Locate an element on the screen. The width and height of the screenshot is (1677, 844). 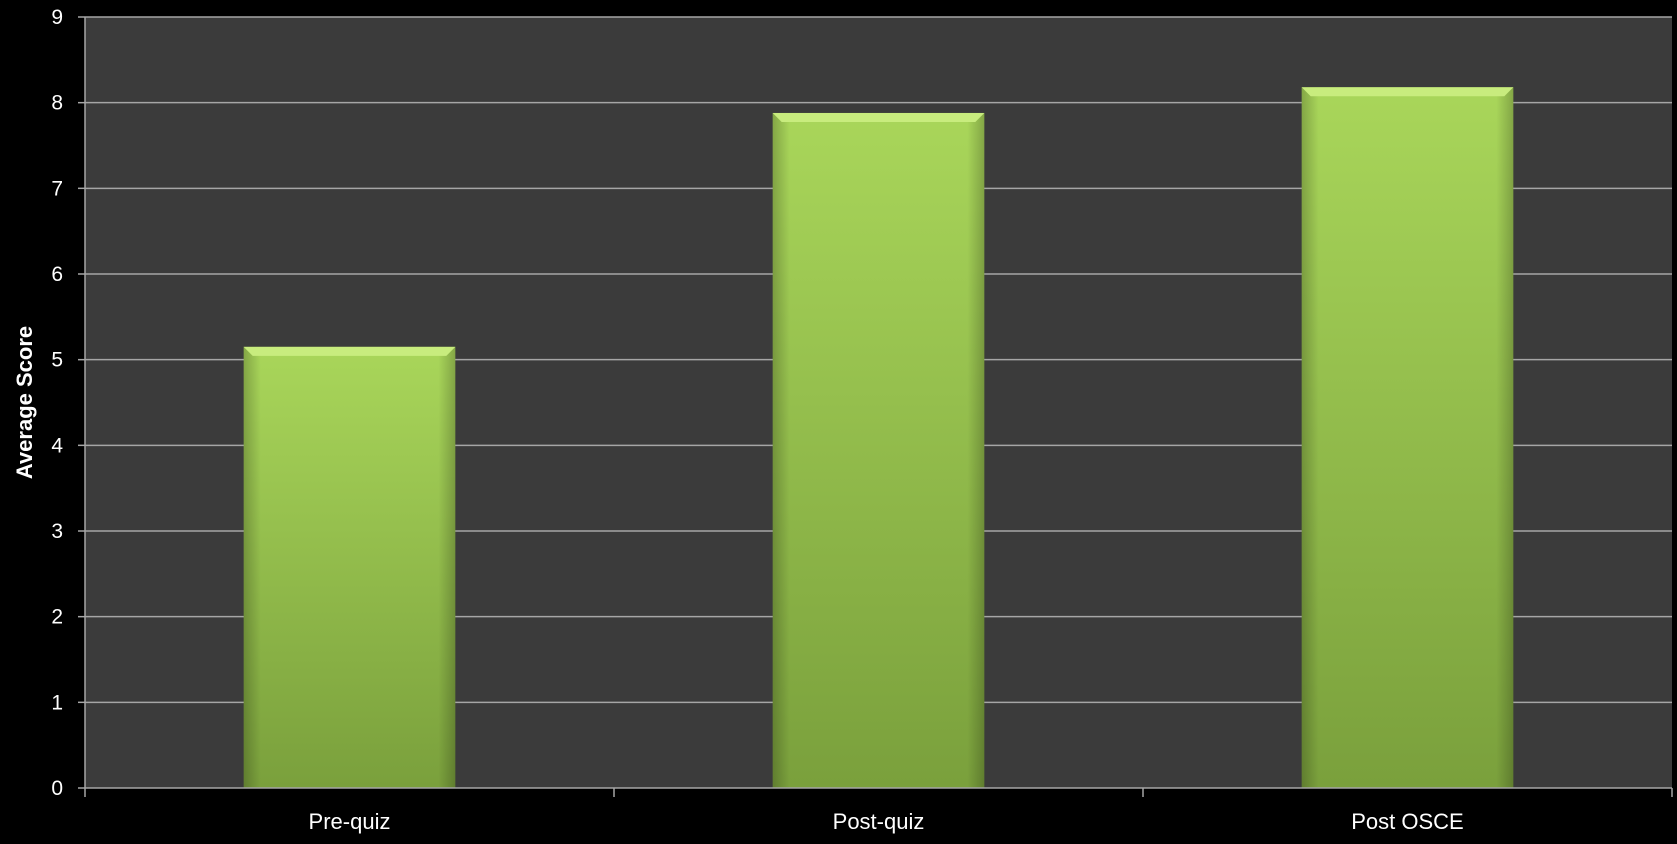
y-tick-label: 4 is located at coordinates (57, 445).